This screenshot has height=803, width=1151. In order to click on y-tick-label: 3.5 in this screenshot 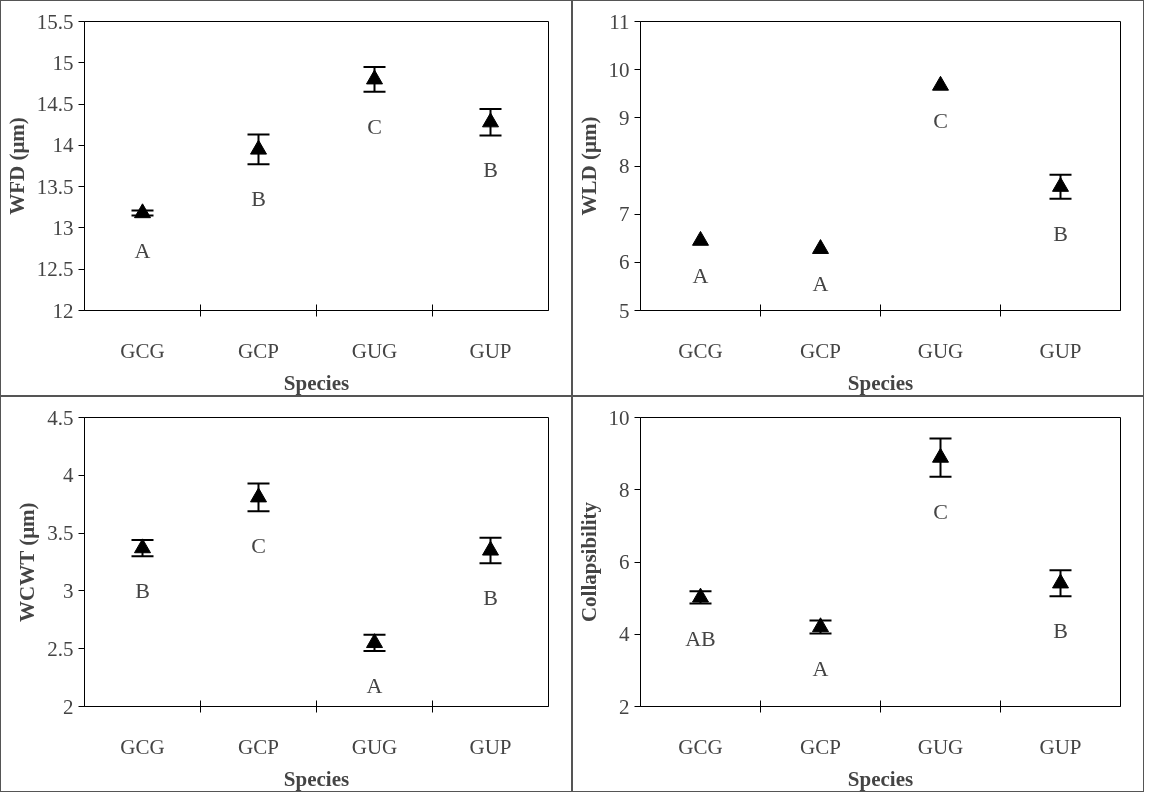, I will do `click(60, 533)`.